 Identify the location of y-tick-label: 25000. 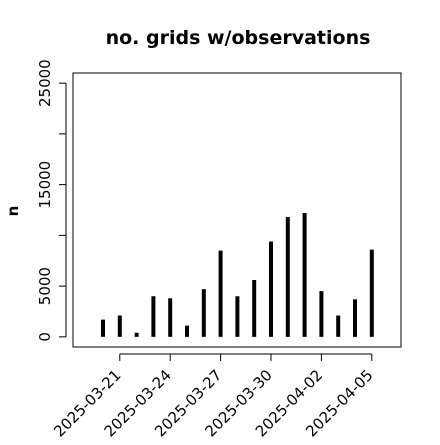
(45, 83).